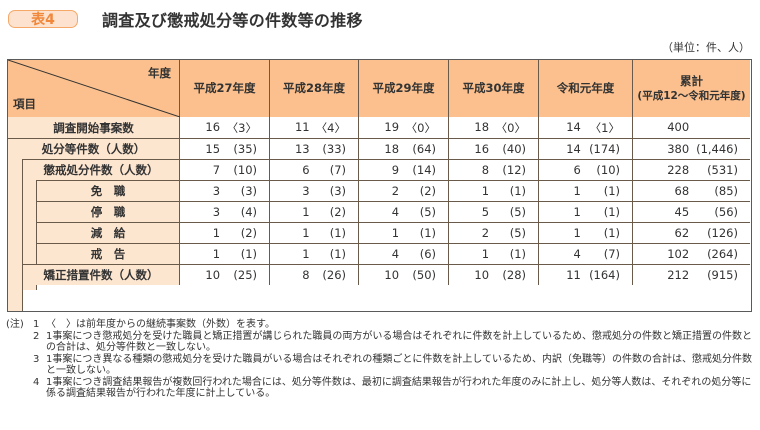 This screenshot has height=430, width=760. What do you see at coordinates (94, 88) in the screenshot?
I see `header-corner-cell: 年度 項目` at bounding box center [94, 88].